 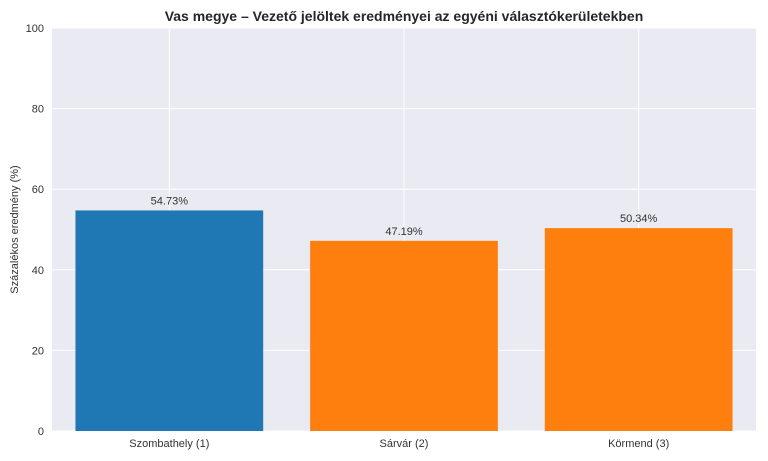 What do you see at coordinates (38, 110) in the screenshot?
I see `y-tick-label: 80` at bounding box center [38, 110].